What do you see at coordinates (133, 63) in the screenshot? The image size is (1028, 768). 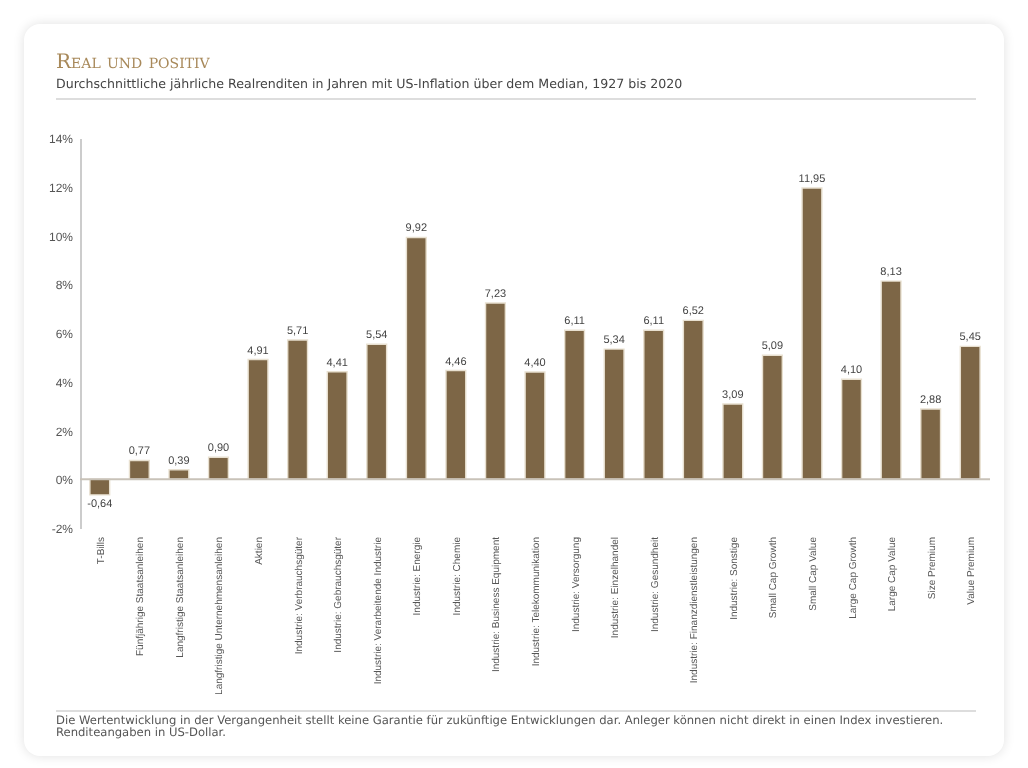 I see `chart-title: Real und positiv` at bounding box center [133, 63].